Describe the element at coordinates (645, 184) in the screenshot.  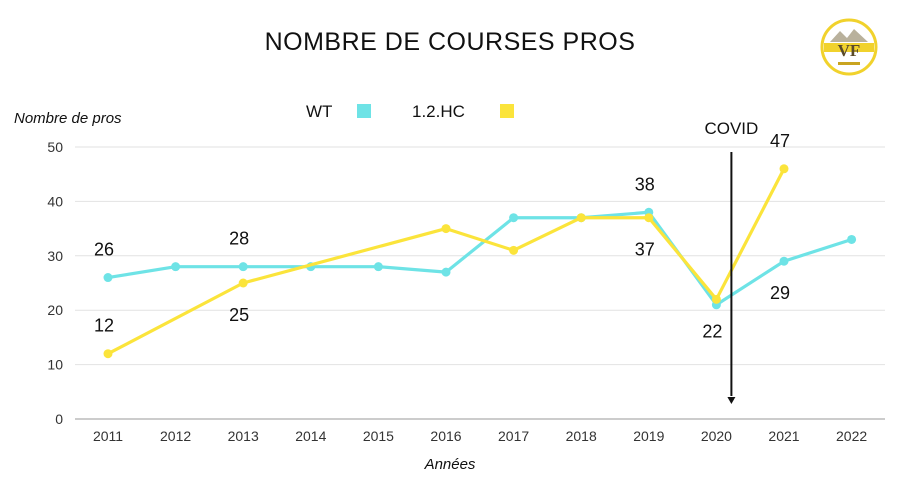
I see `data-label: 38` at that location.